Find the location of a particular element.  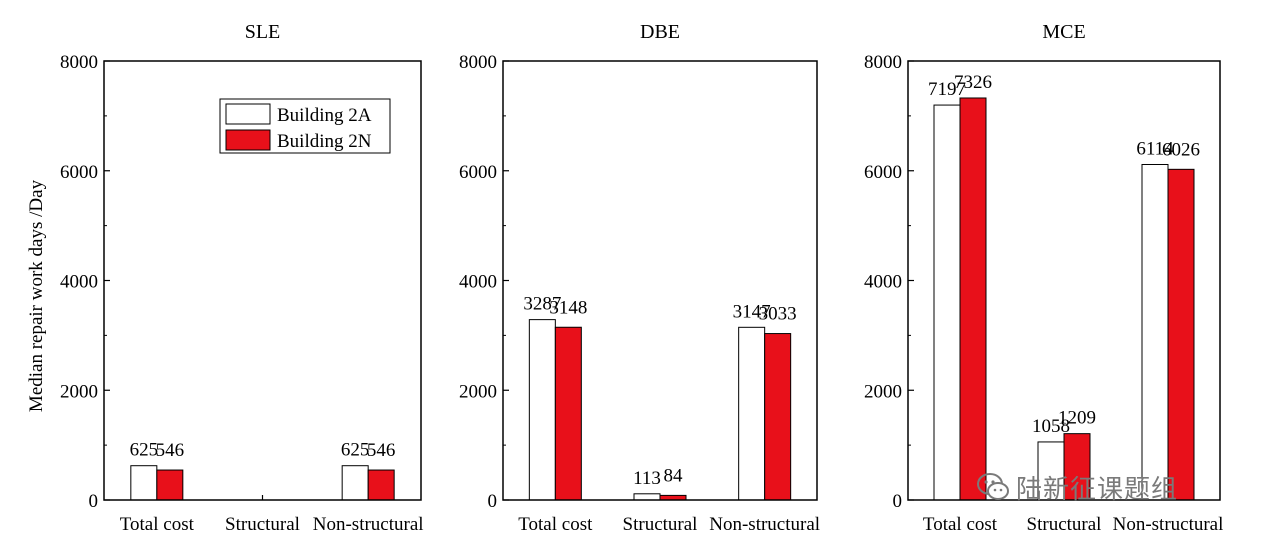

panel-title: DBE is located at coordinates (660, 32).